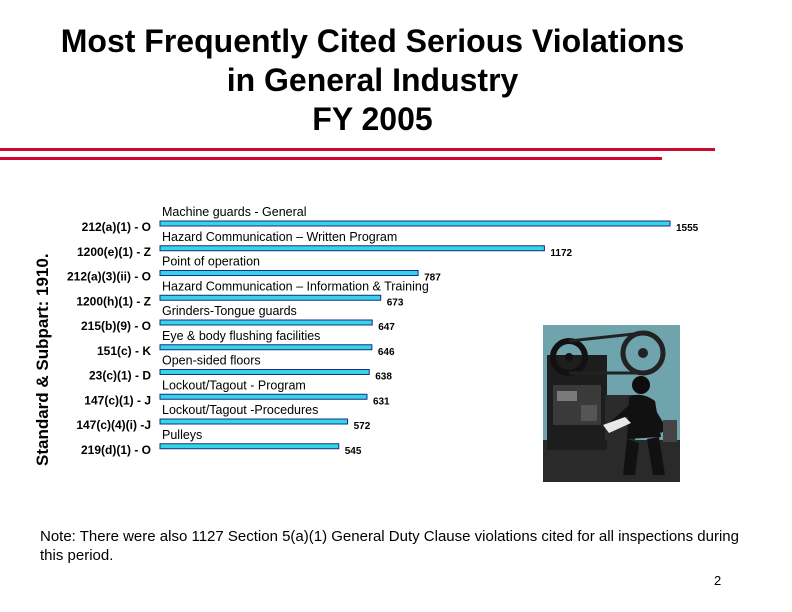 The image size is (792, 612). What do you see at coordinates (611, 403) in the screenshot?
I see `factory-worker-machine-clipart-icon` at bounding box center [611, 403].